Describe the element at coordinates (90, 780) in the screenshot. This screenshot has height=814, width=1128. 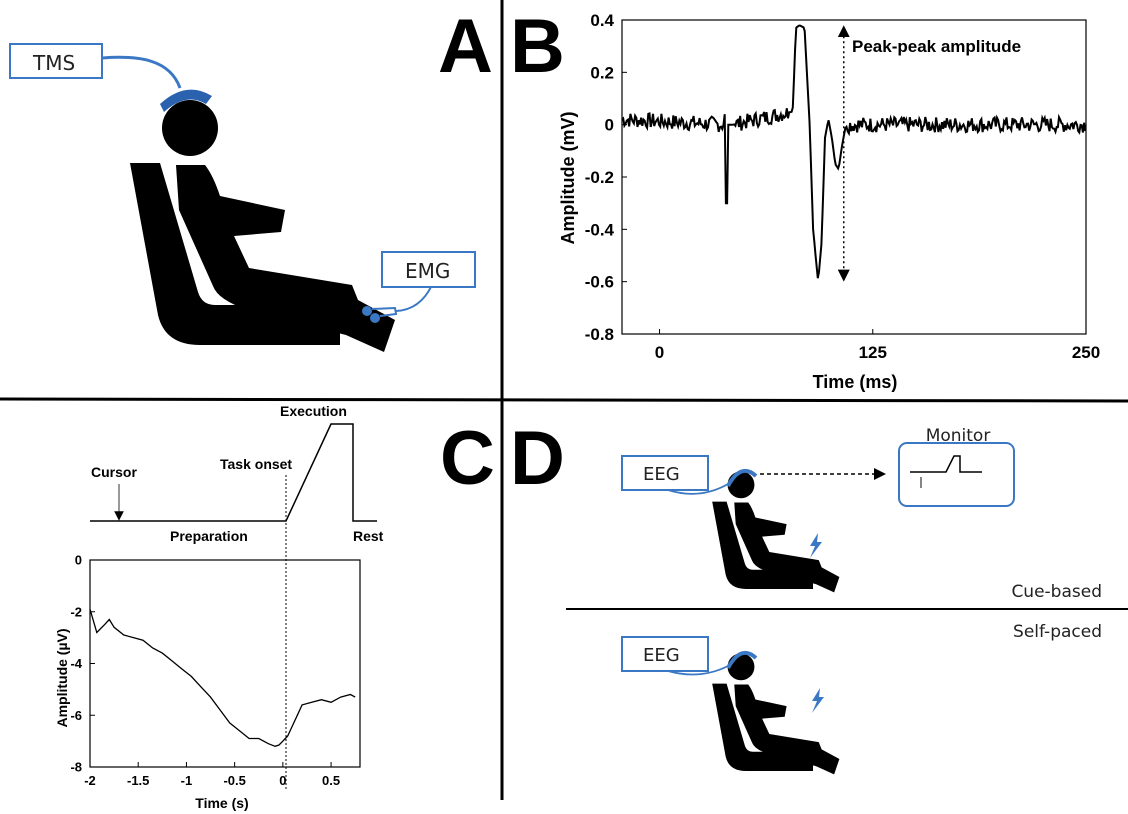
I see `x-tick-label: -2` at that location.